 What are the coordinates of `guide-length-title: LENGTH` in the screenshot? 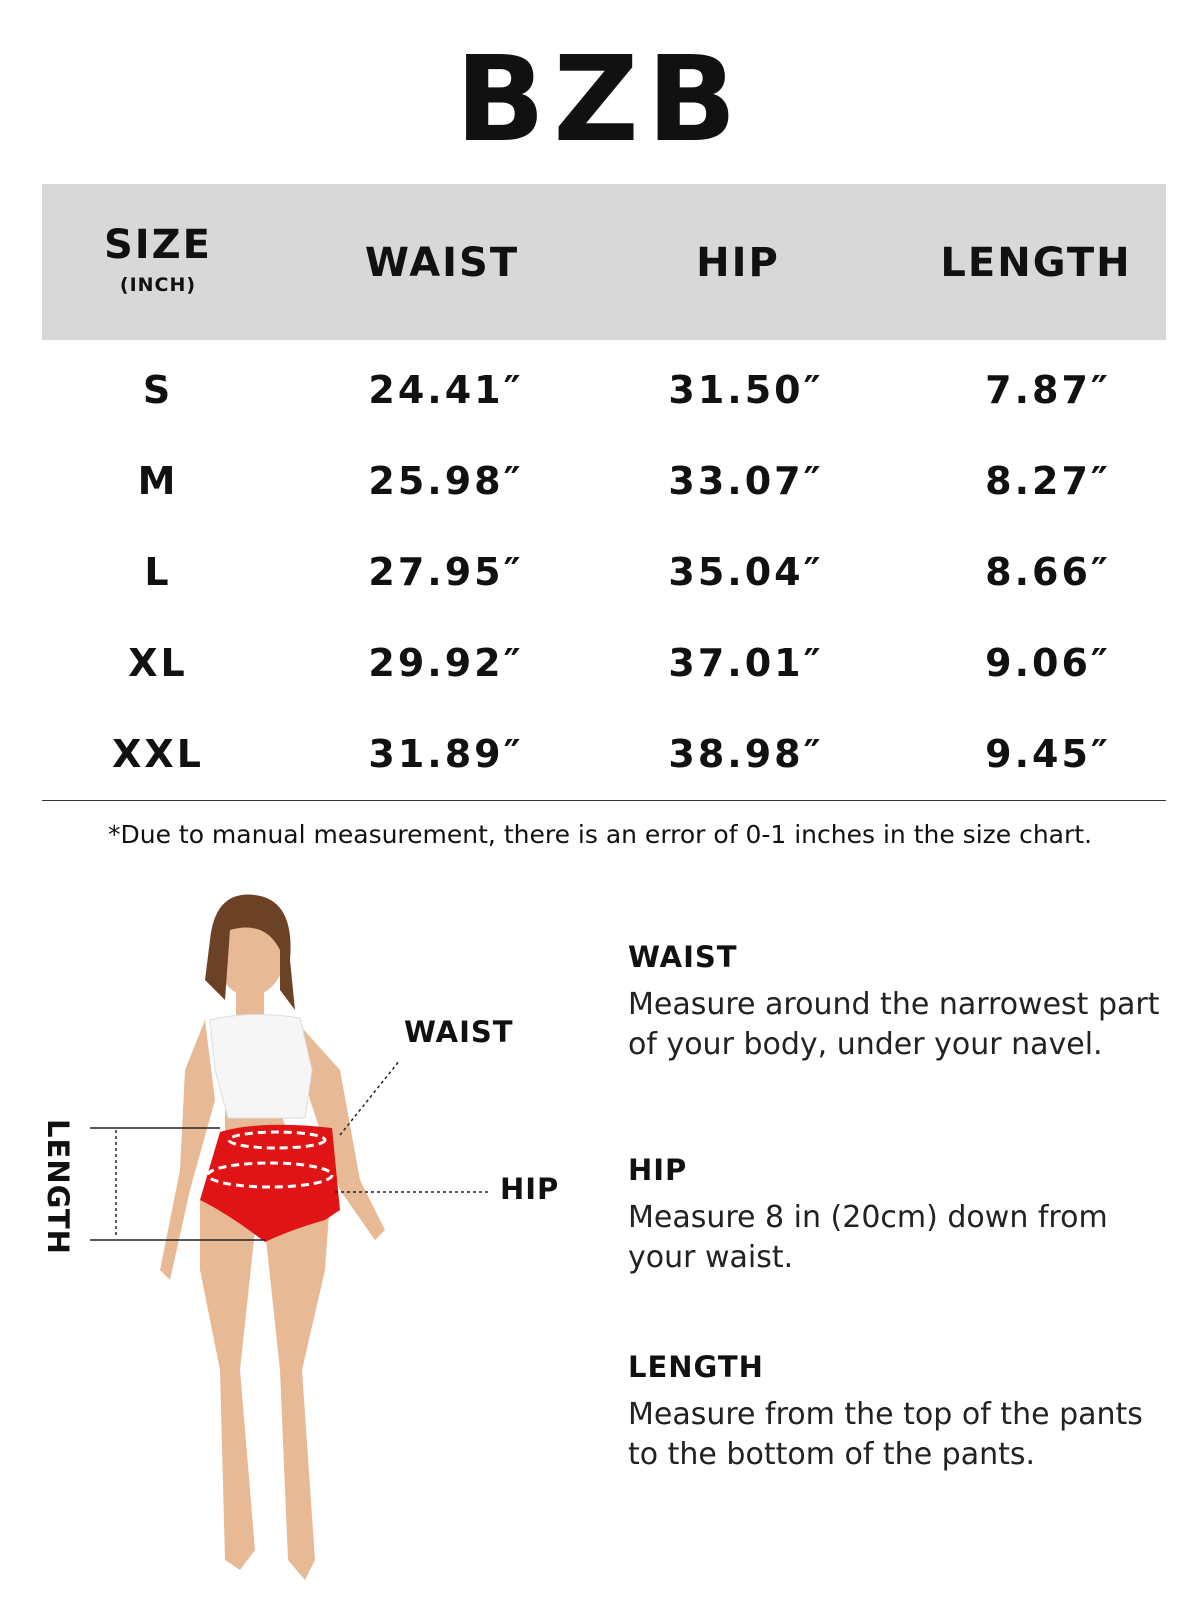 It's located at (696, 1367).